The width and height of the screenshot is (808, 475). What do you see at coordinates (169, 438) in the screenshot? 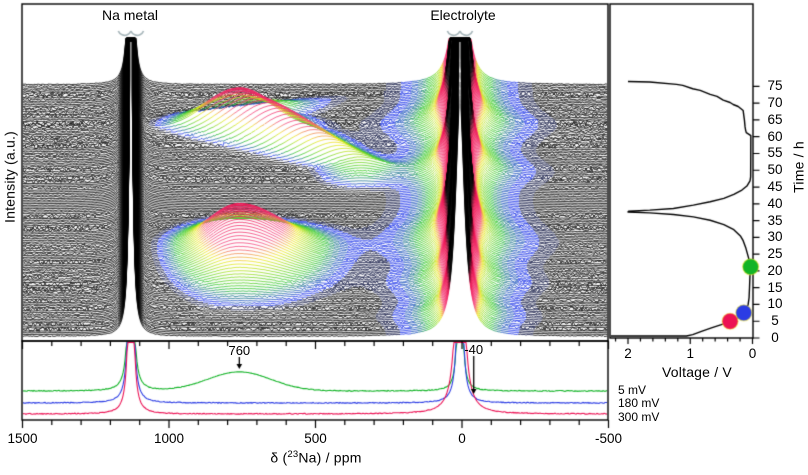
I see `ppm-tick-label: 1000` at bounding box center [169, 438].